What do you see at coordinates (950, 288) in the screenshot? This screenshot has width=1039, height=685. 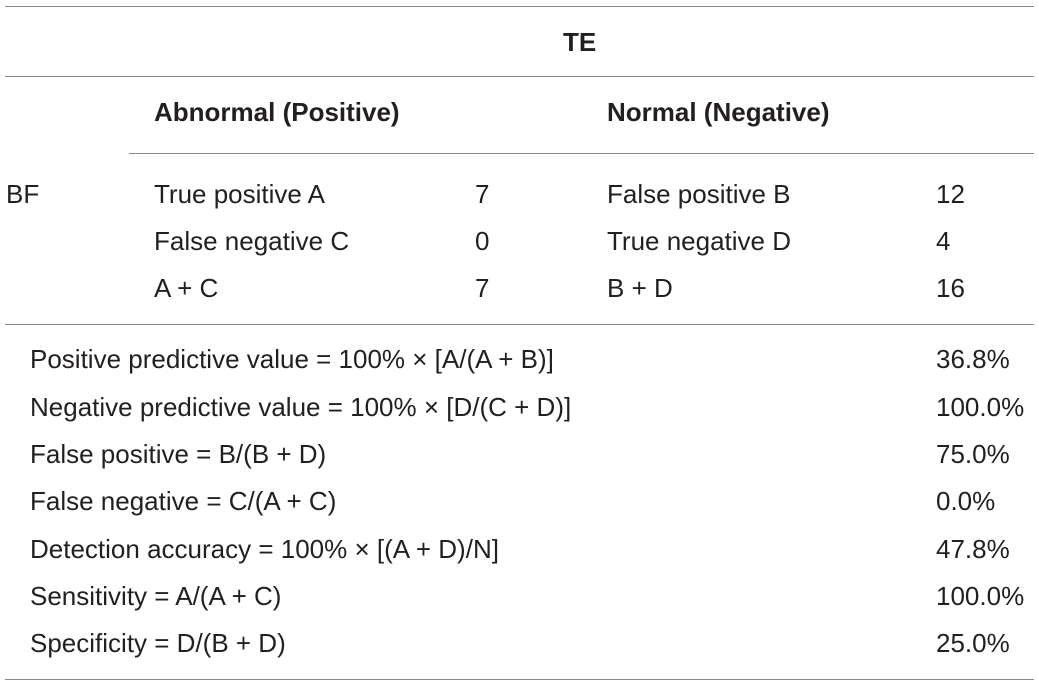 I see `cell-value-b: 16` at bounding box center [950, 288].